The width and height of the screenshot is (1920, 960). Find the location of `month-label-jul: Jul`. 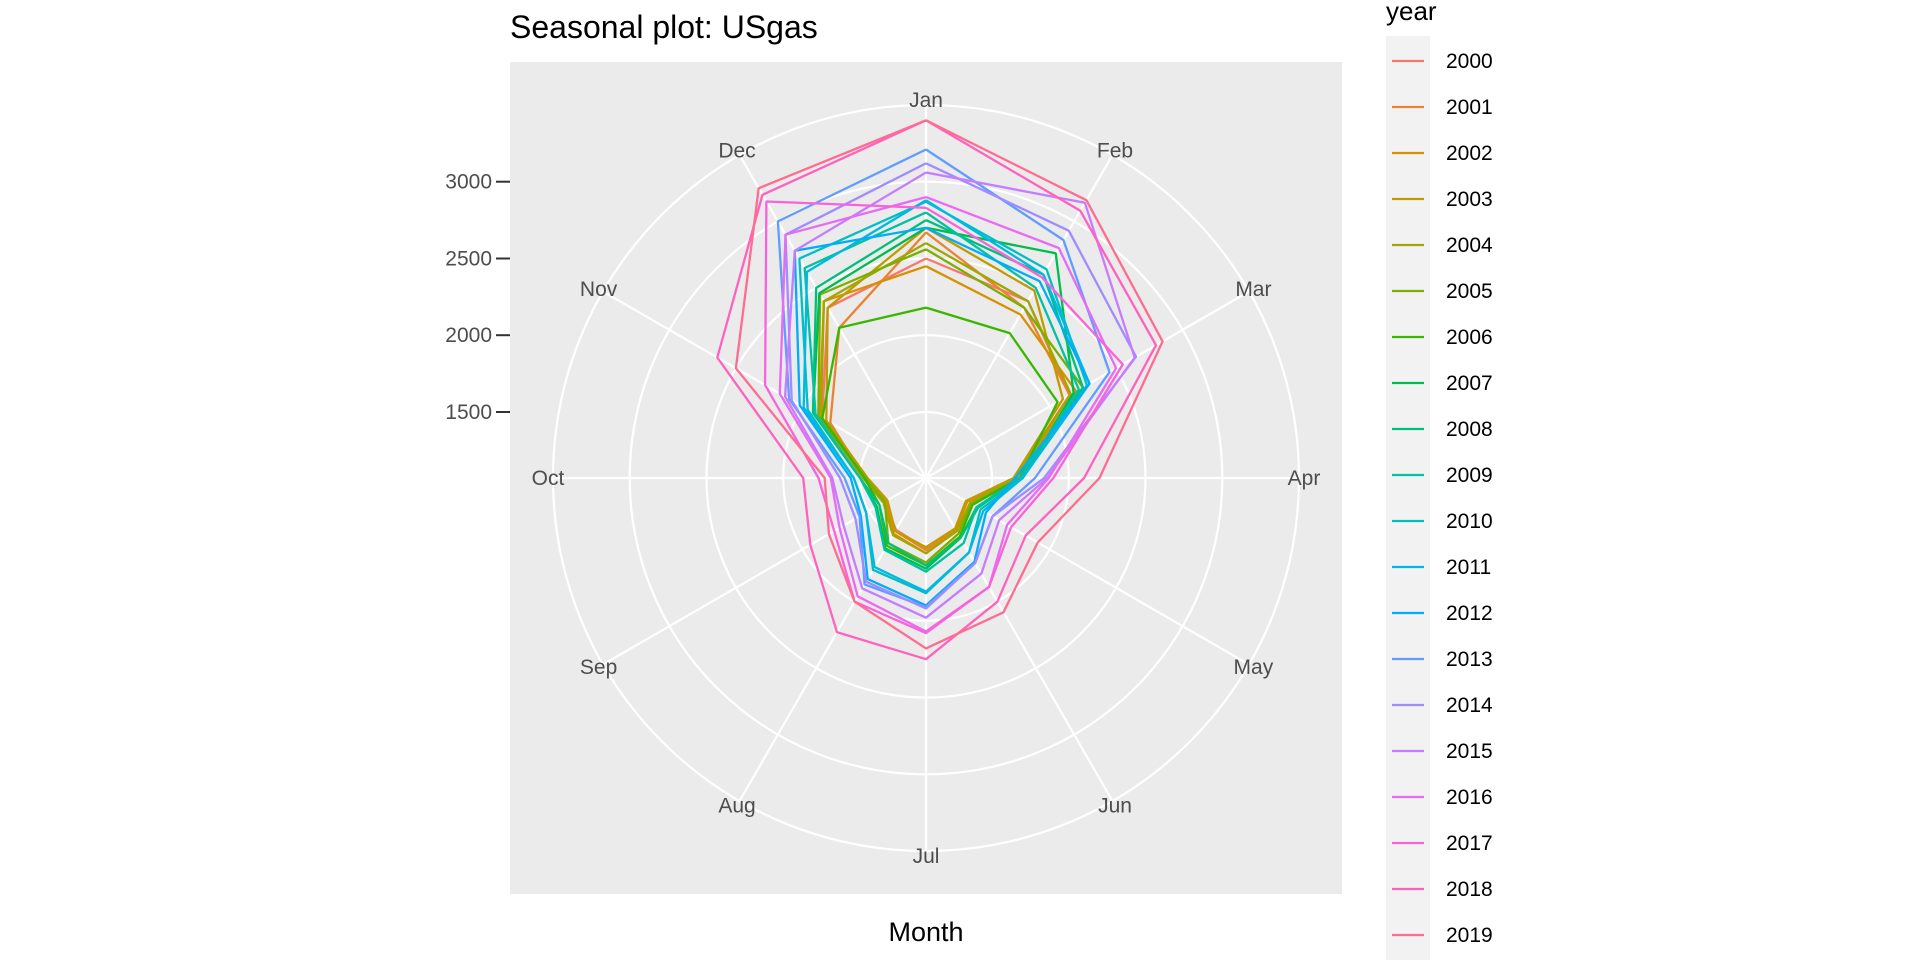

month-label-jul: Jul is located at coordinates (926, 856).